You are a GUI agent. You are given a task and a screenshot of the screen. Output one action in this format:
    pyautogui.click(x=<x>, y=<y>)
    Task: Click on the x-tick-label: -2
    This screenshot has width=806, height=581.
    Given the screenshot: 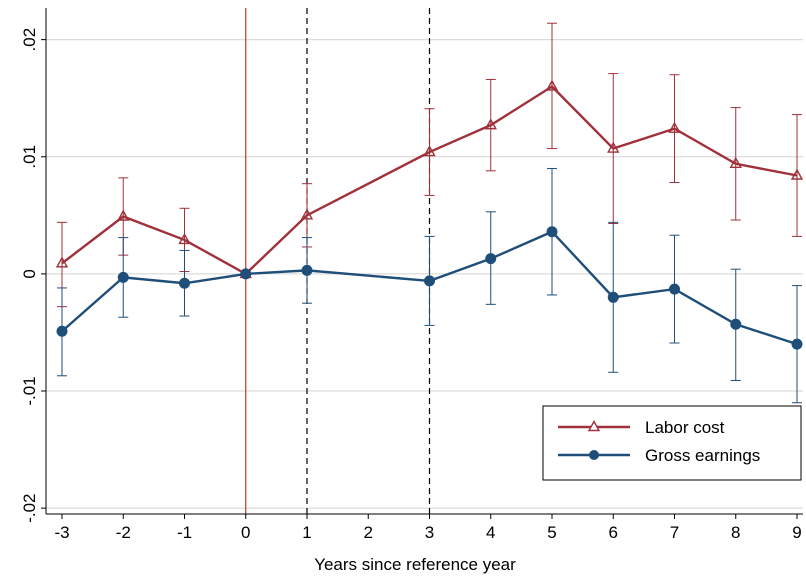 What is the action you would take?
    pyautogui.click(x=123, y=532)
    